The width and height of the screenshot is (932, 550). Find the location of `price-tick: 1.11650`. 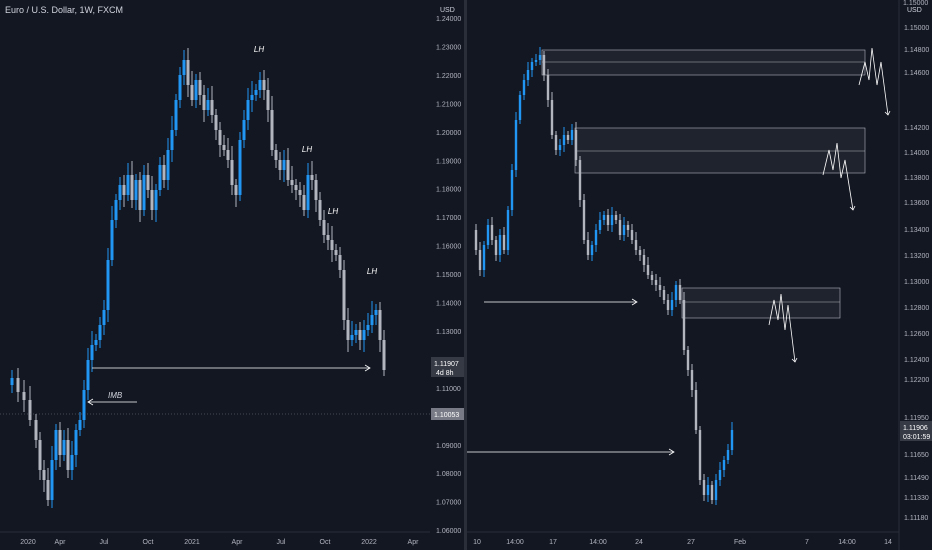

price-tick: 1.11650 is located at coordinates (916, 455).